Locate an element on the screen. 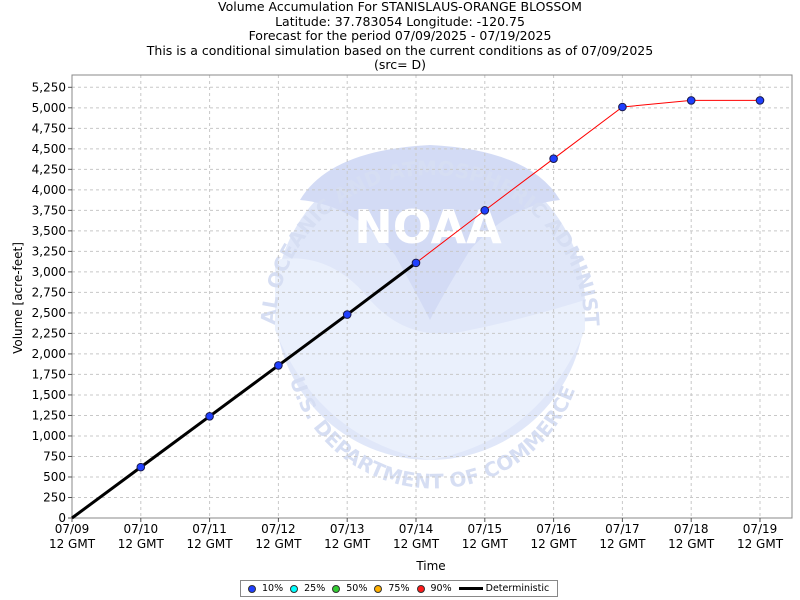 The height and width of the screenshot is (600, 800). chart-legend: 10% 25% 50% 75% 90% Deterministic is located at coordinates (399, 588).